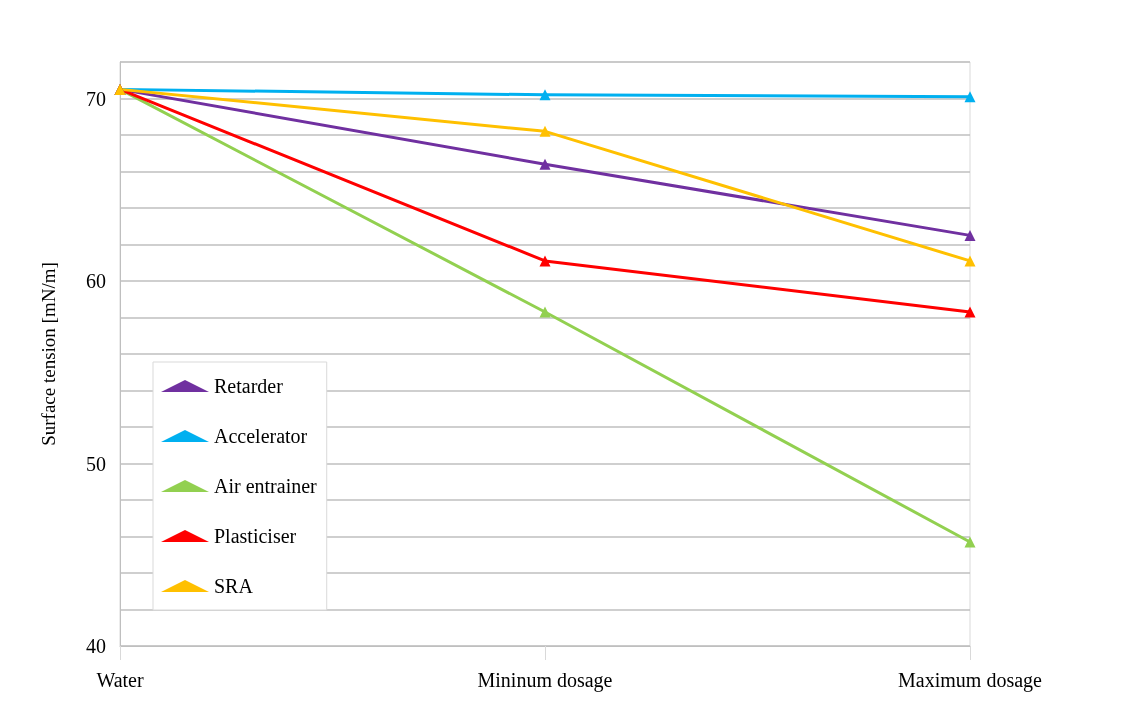 The height and width of the screenshot is (720, 1133). Describe the element at coordinates (96, 98) in the screenshot. I see `y-tick-label: 70` at that location.